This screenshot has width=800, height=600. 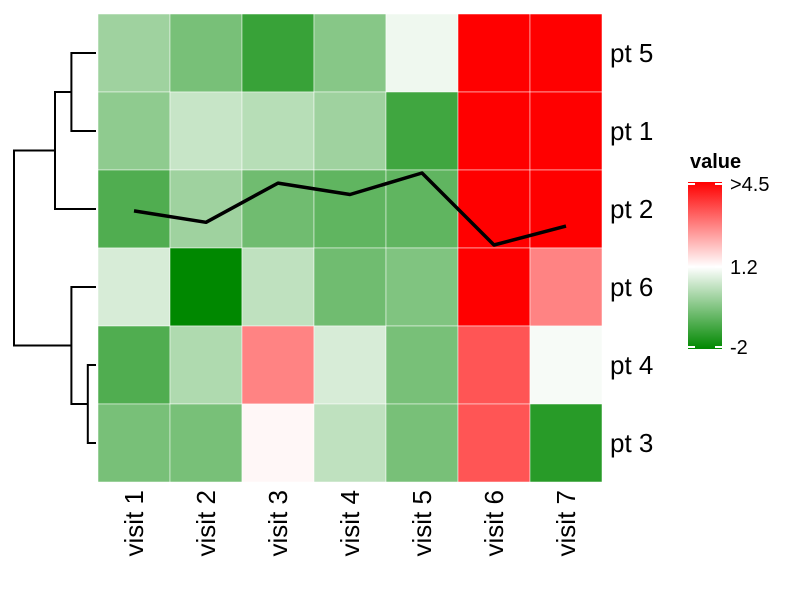 I want to click on column-label: visit 7, so click(x=566, y=523).